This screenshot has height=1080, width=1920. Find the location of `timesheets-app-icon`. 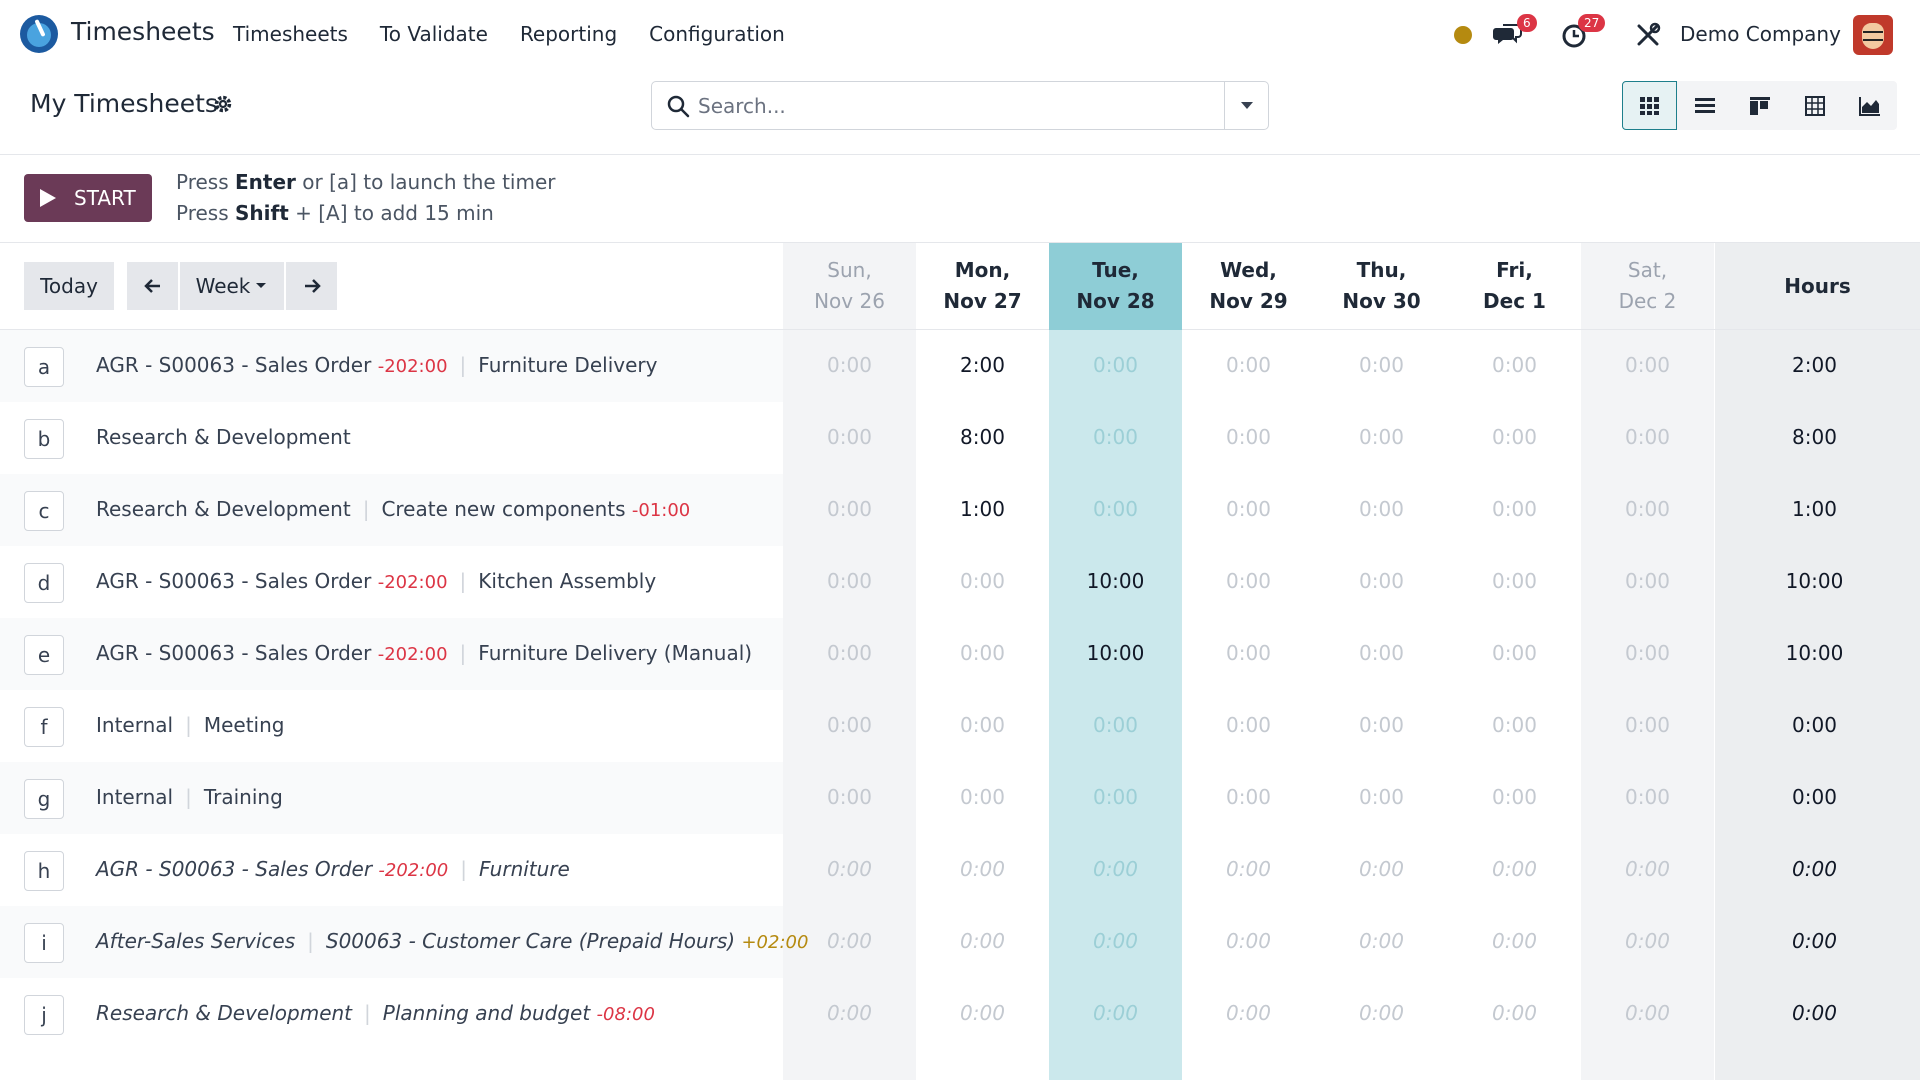

timesheets-app-icon is located at coordinates (39, 34).